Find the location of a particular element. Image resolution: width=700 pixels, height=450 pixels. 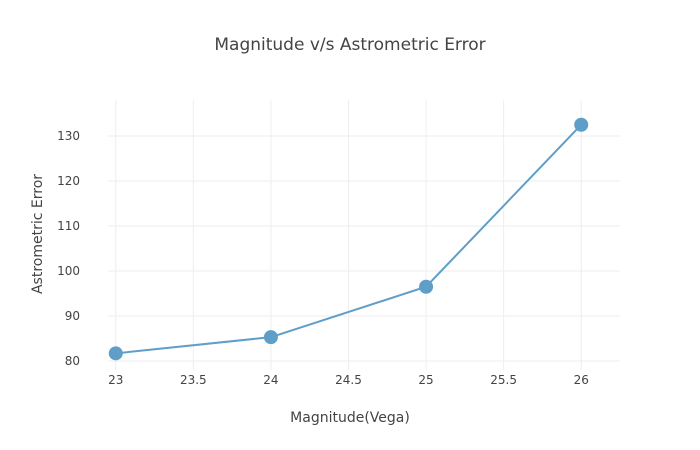

y-tick-label: 90 is located at coordinates (72, 316).